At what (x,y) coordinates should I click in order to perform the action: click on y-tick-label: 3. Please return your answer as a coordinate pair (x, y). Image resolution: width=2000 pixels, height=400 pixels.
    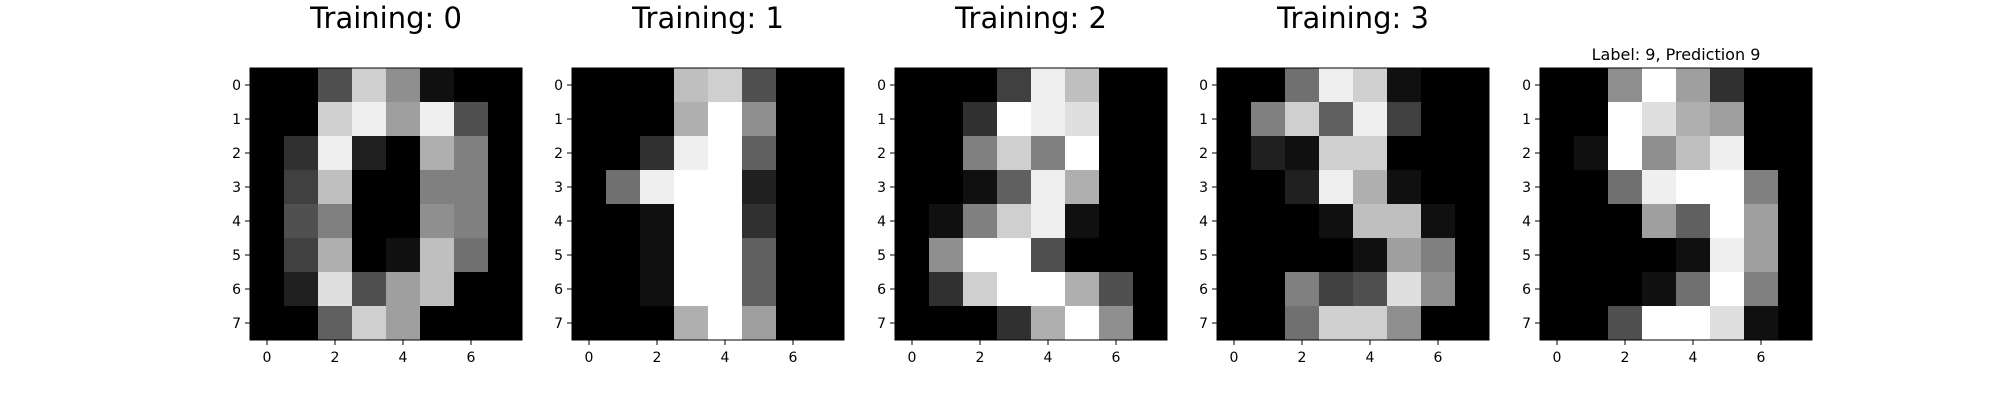
    Looking at the image, I should click on (558, 188).